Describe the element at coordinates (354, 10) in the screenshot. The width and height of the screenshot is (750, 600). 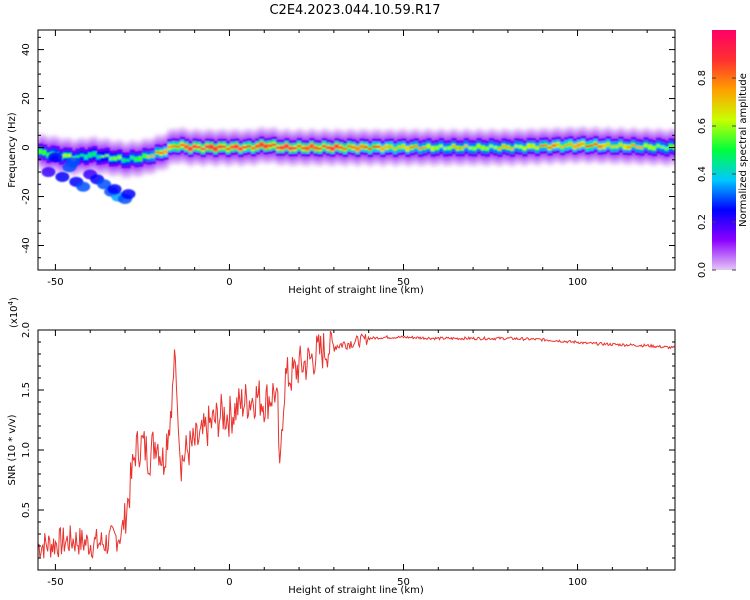
I see `chart-title: C2E4.2023.044.10.59.R17` at that location.